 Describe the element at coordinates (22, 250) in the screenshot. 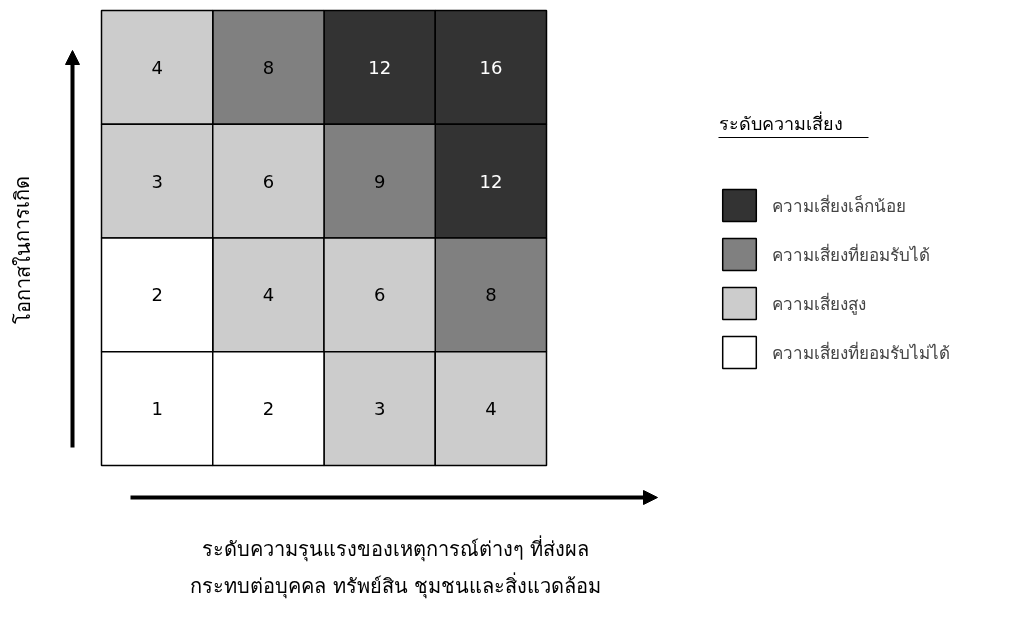

I see `y-axis-title: โอกาสในการเกิด` at that location.